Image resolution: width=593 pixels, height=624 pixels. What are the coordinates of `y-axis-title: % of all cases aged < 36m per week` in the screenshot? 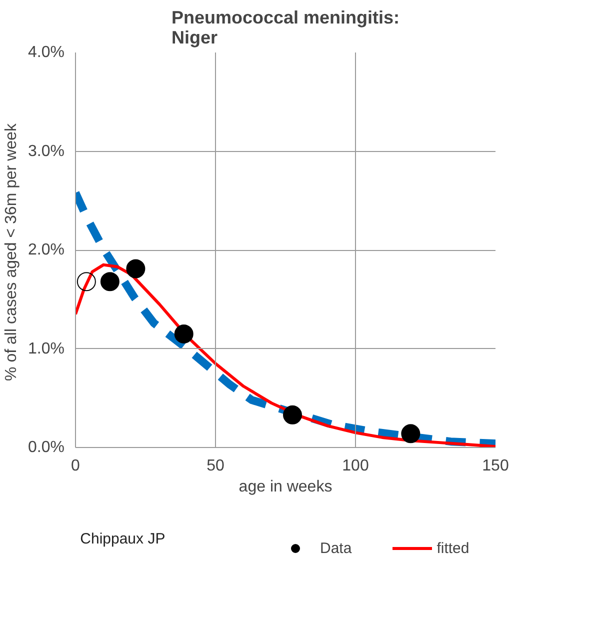 It's located at (11, 251).